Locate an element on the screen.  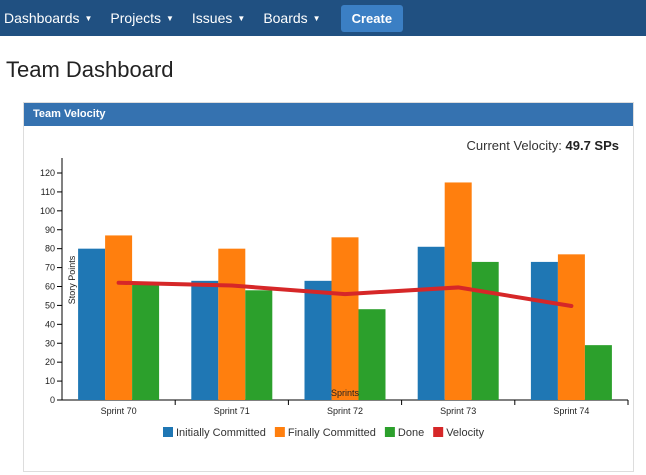
x-tick-label: Sprint 72 is located at coordinates (345, 411).